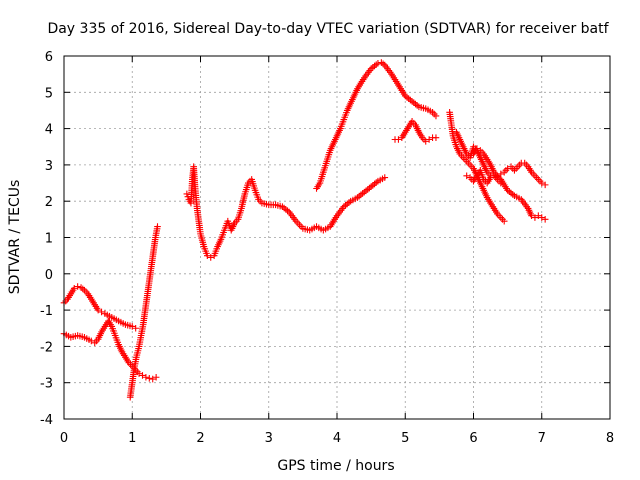 Image resolution: width=640 pixels, height=480 pixels. What do you see at coordinates (49, 130) in the screenshot?
I see `y-tick-label: 4` at bounding box center [49, 130].